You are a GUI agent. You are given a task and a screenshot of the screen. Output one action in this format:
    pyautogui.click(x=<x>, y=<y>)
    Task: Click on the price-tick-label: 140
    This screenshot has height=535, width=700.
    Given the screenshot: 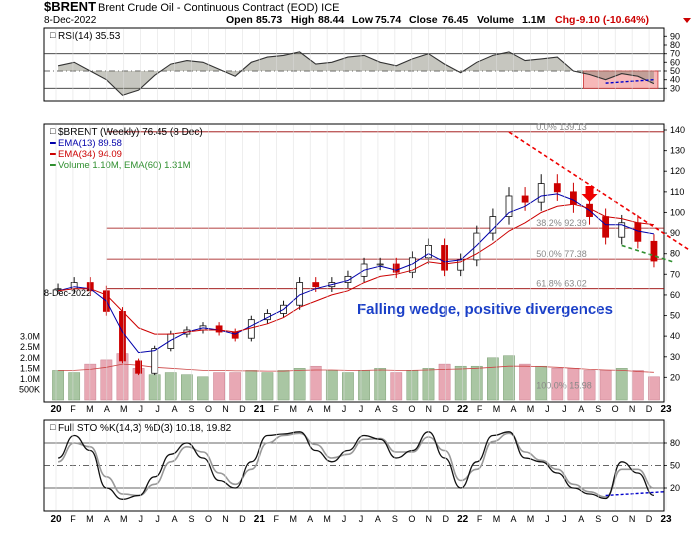 What is the action you would take?
    pyautogui.click(x=677, y=130)
    